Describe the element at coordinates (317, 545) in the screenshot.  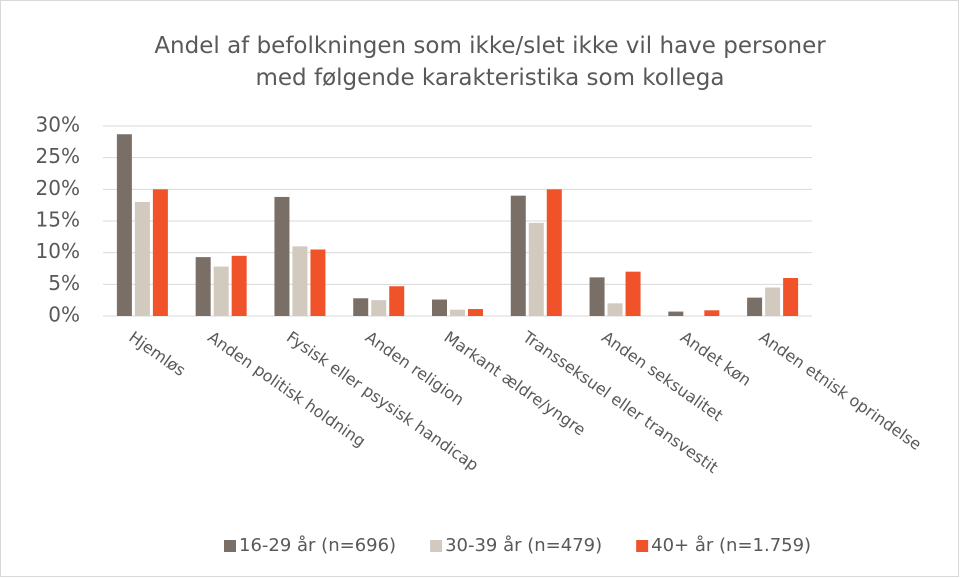
I see `legend-label: 16-29 år (n=696)` at that location.